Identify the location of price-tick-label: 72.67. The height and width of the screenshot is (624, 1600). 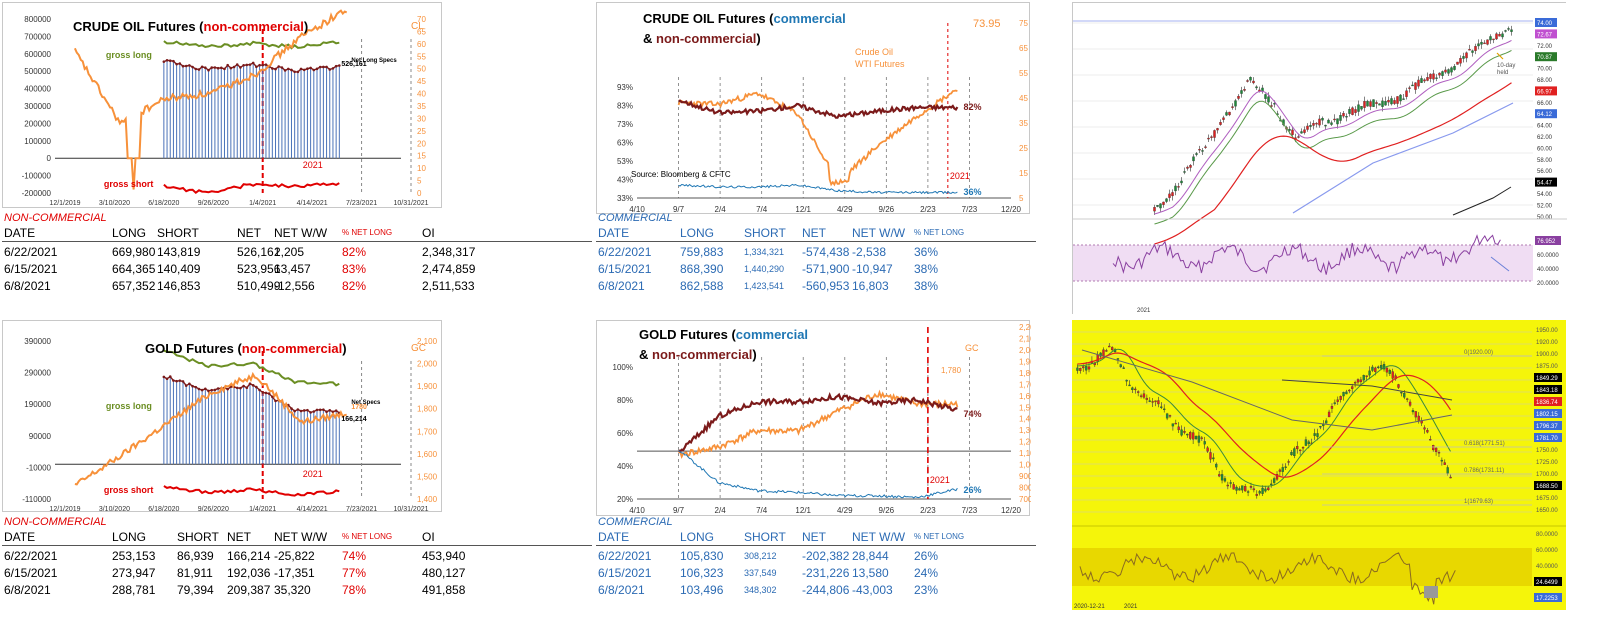
(1545, 35).